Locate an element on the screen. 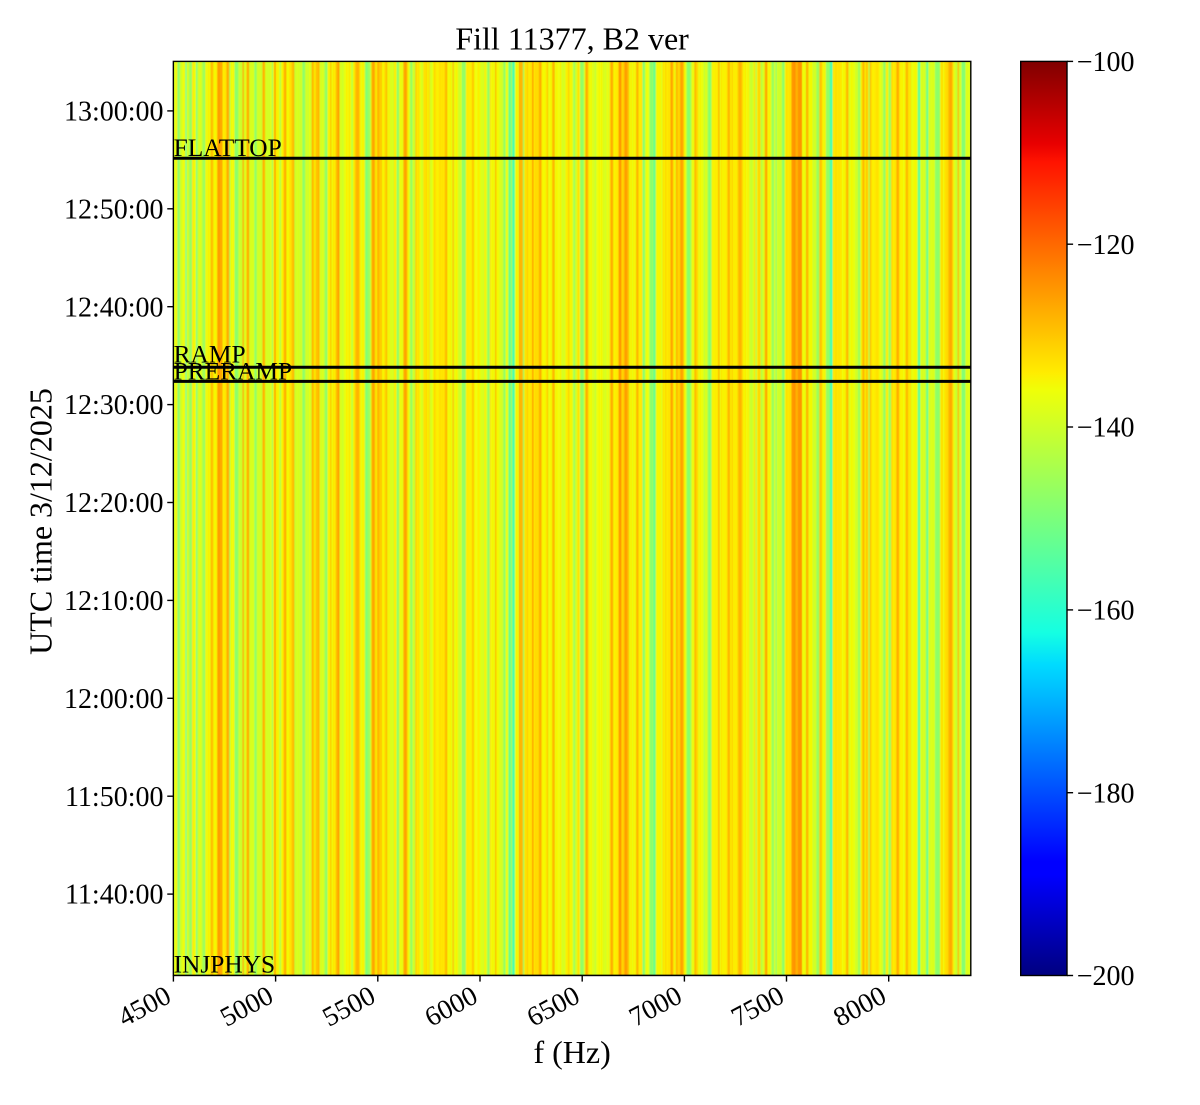  svg-text: 13:00:00 is located at coordinates (114, 112).